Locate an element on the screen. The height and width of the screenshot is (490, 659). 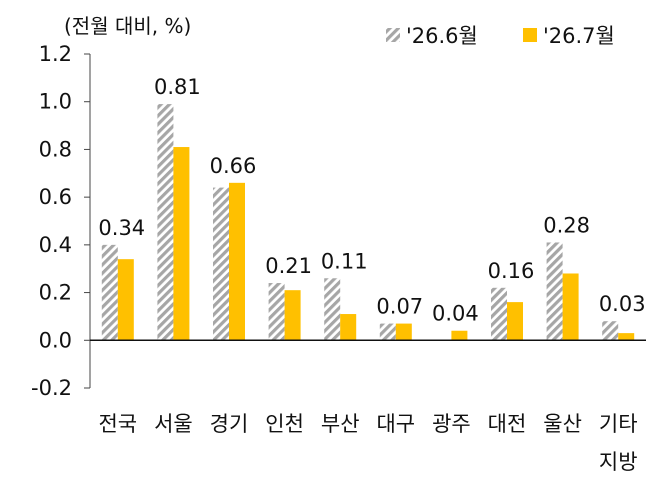
category-label-9: 기타 is located at coordinates (618, 424).